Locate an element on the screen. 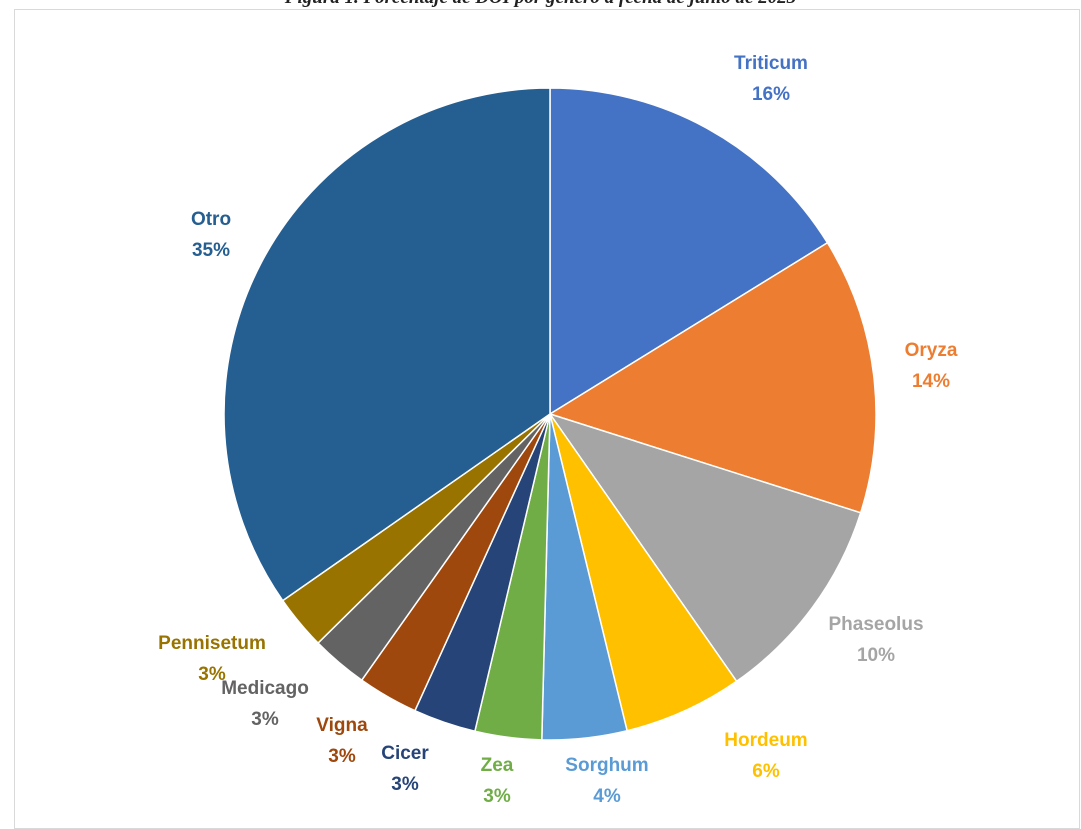 This screenshot has height=829, width=1081. slice-name: Medicago is located at coordinates (265, 688).